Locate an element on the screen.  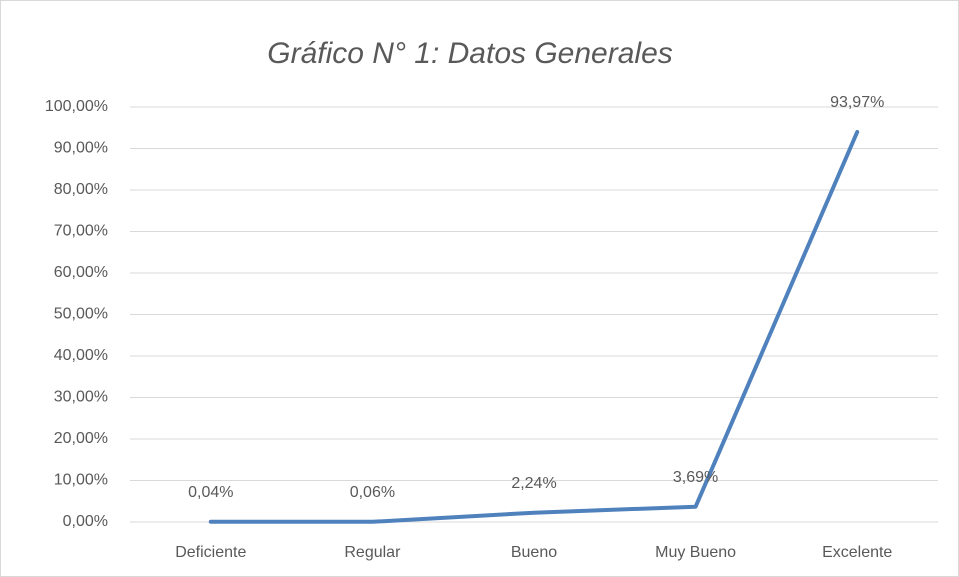
y-tick-label: 80,00% is located at coordinates (81, 189).